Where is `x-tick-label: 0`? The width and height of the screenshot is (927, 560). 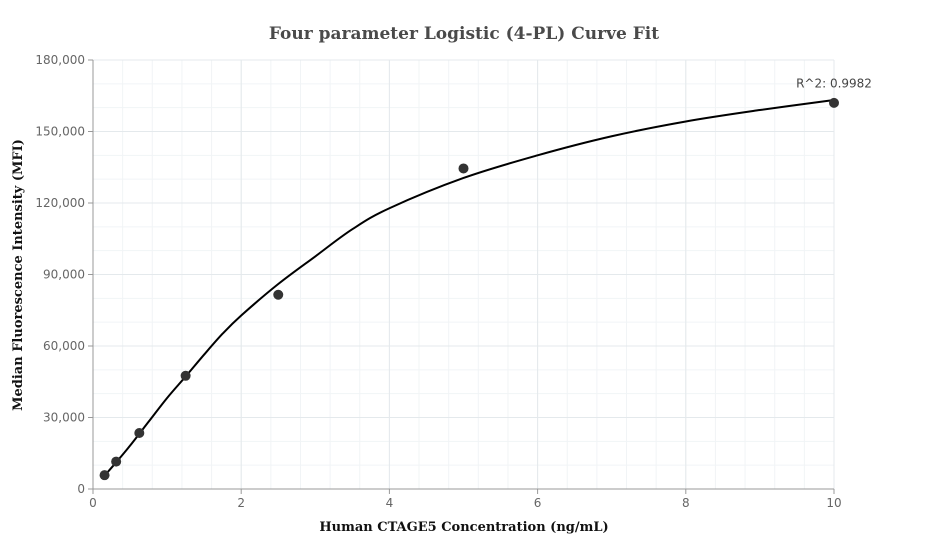 x-tick-label: 0 is located at coordinates (93, 503).